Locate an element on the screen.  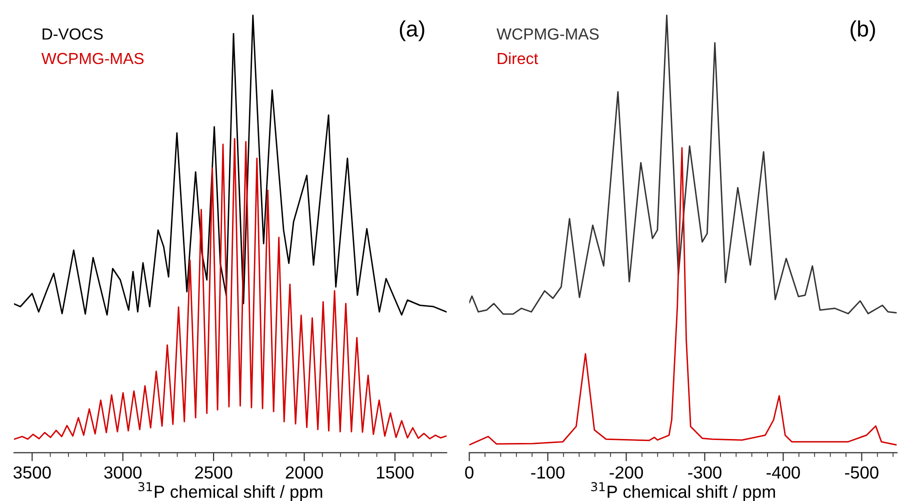
x-tick-label: 3000 is located at coordinates (123, 472).